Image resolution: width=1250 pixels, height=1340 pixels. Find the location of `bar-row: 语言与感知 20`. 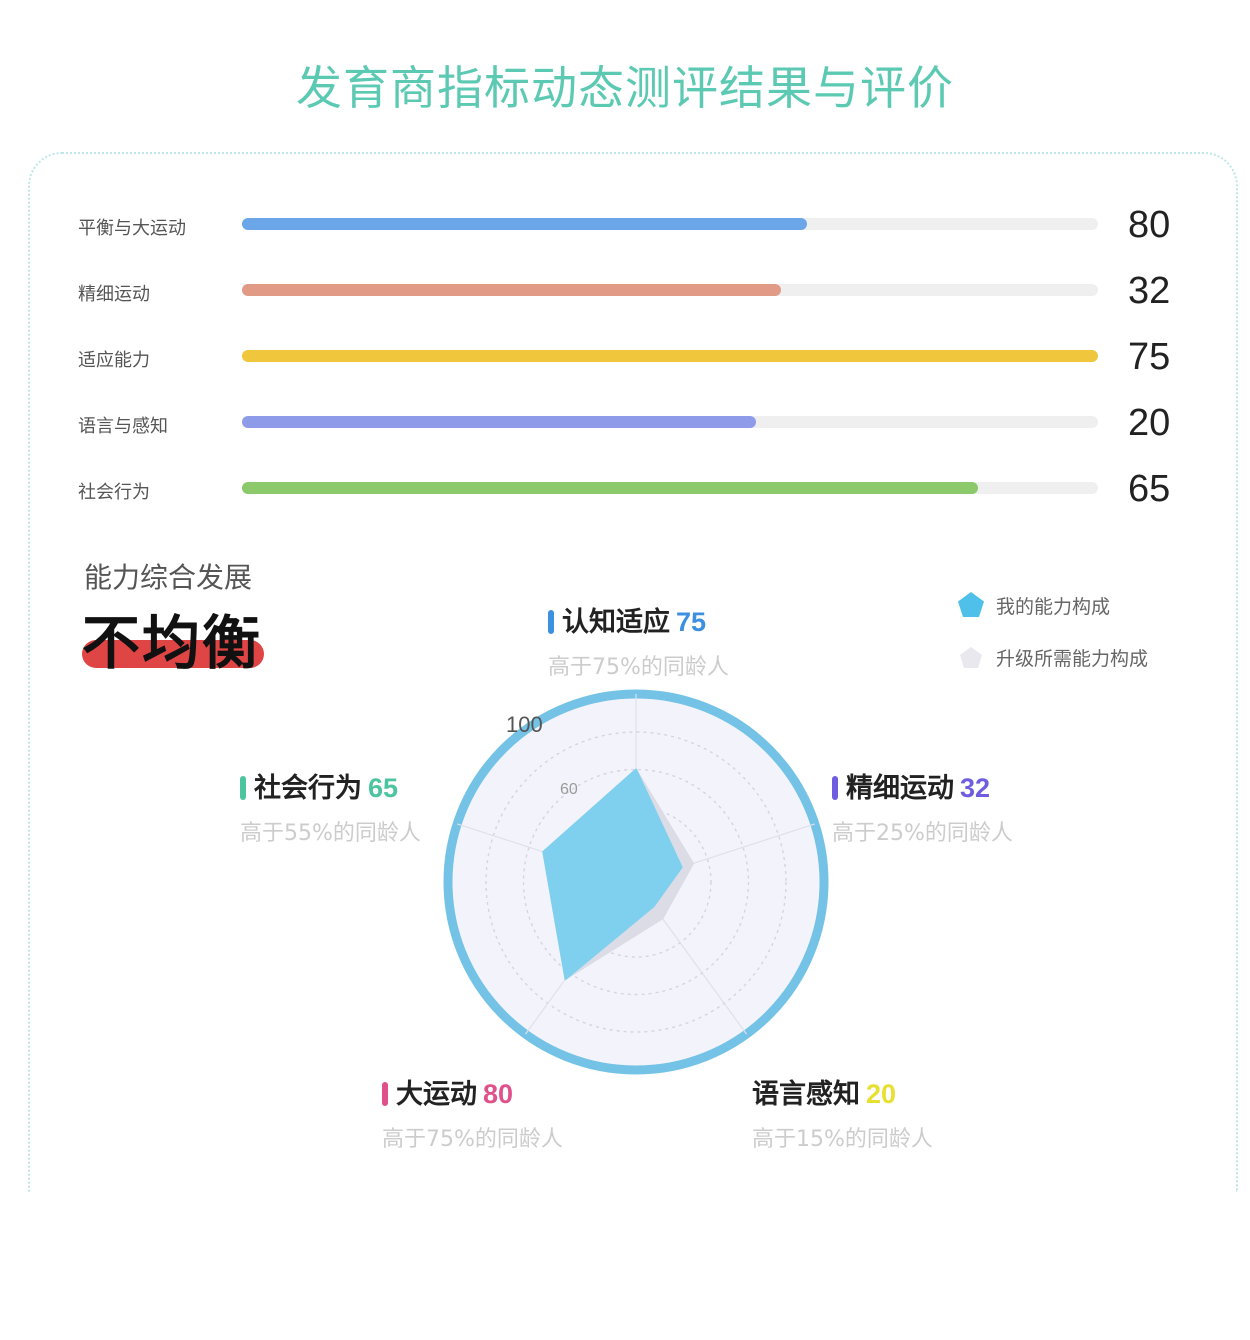

bar-row: 语言与感知 20 is located at coordinates (633, 423).